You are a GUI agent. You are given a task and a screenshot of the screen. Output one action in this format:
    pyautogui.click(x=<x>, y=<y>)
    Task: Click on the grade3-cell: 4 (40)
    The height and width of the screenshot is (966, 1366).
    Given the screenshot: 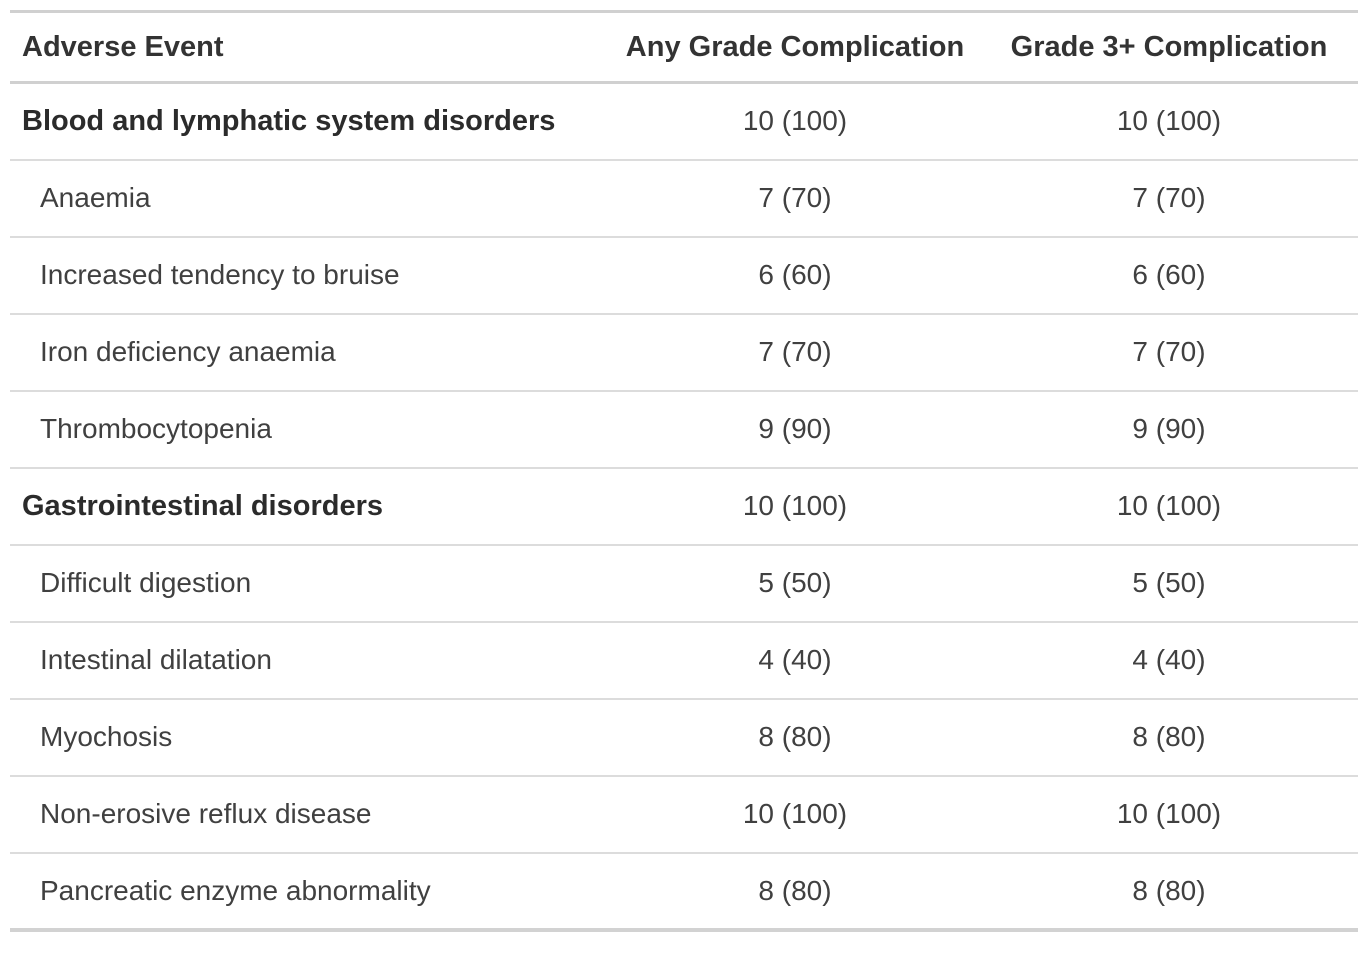 What is the action you would take?
    pyautogui.click(x=1169, y=659)
    